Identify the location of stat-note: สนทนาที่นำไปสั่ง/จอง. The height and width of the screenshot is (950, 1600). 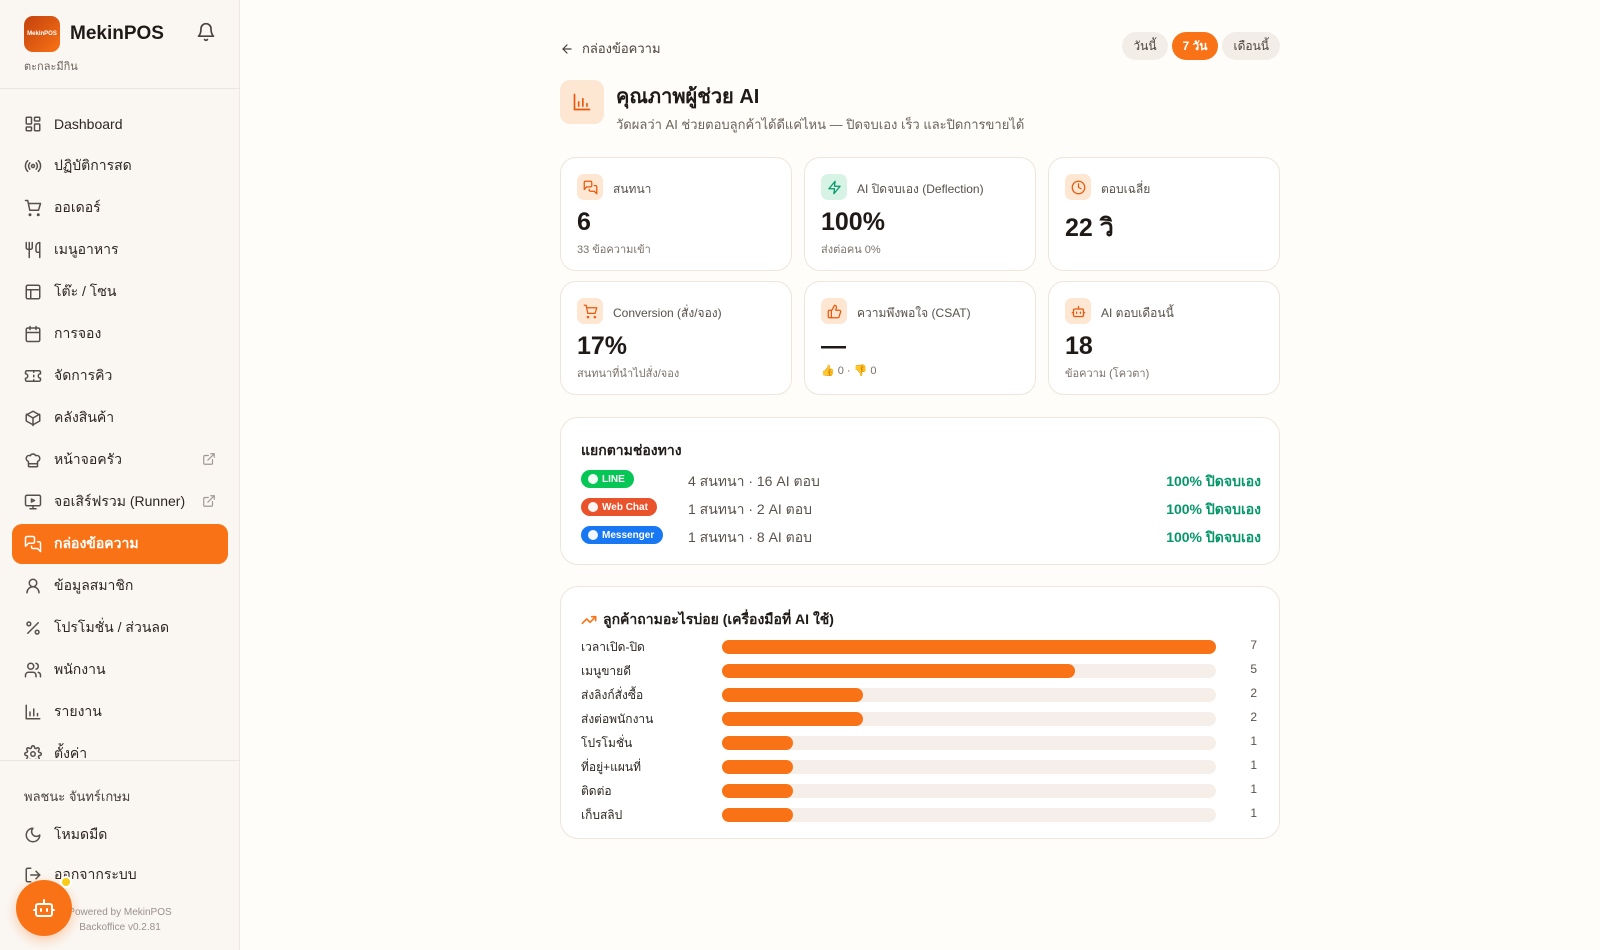
(628, 374).